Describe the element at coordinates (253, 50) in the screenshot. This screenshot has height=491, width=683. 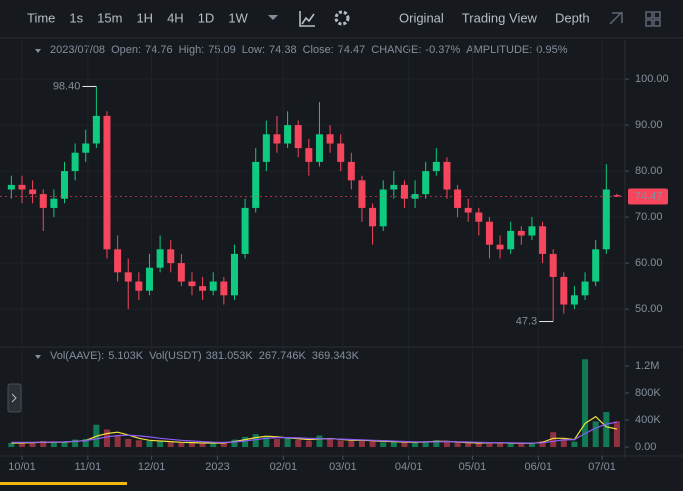
I see `info-label: Low:` at that location.